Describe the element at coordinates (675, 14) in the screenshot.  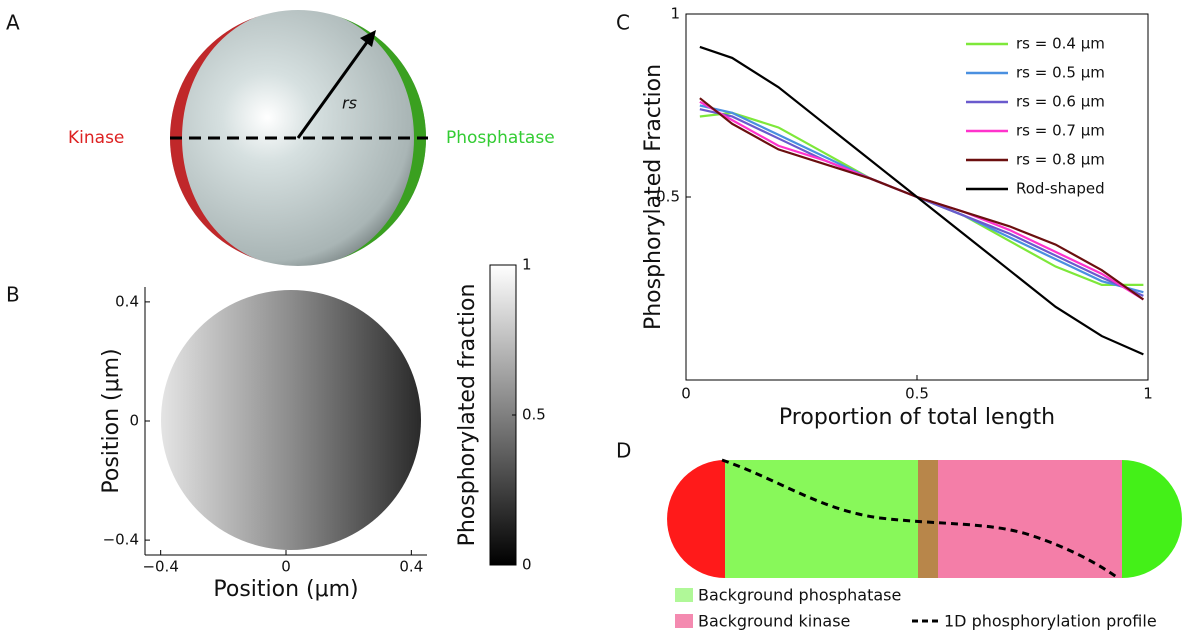
I see `y-tick-label: 1` at that location.